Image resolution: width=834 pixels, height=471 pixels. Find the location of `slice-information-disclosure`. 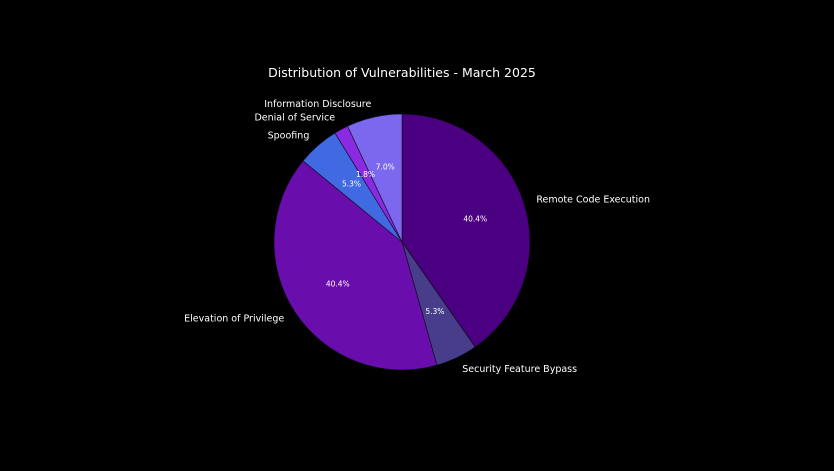

slice-information-disclosure is located at coordinates (375, 178).